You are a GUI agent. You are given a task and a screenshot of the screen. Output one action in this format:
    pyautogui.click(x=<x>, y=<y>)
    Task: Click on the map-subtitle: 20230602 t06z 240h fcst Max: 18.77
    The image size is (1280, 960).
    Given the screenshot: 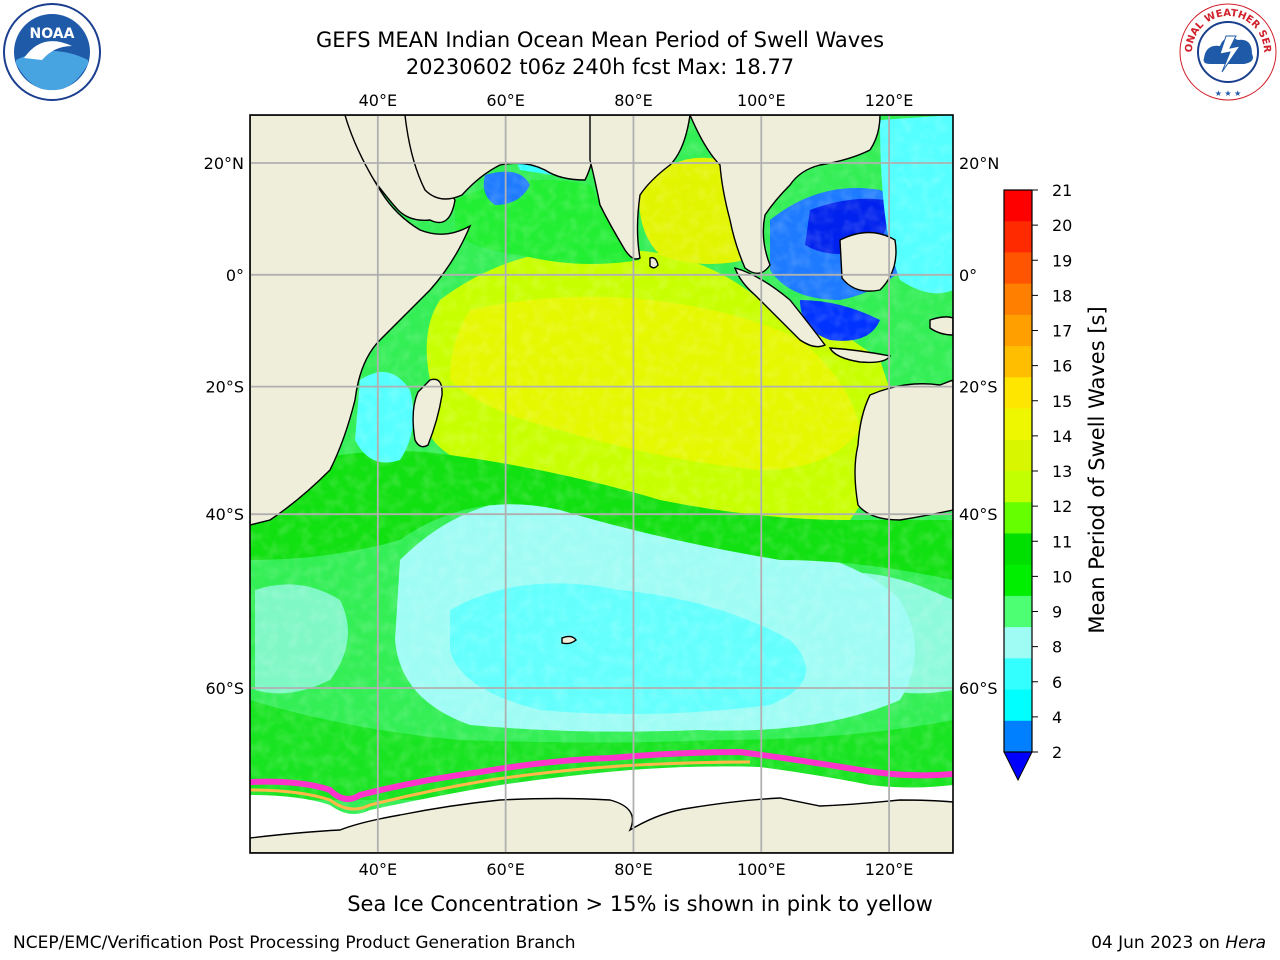 What is the action you would take?
    pyautogui.click(x=600, y=67)
    